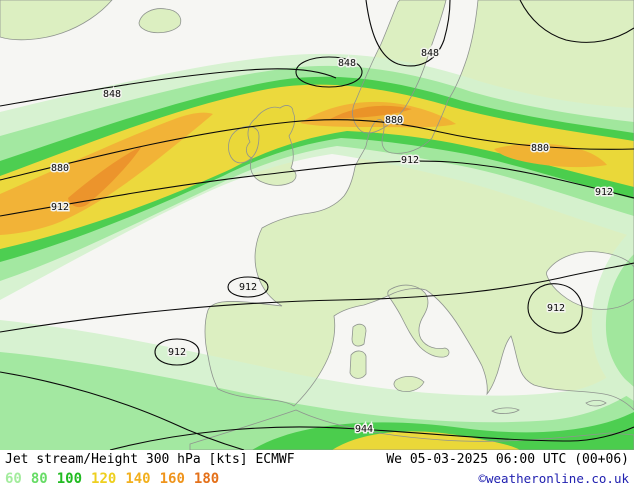 The height and width of the screenshot is (490, 634). I want to click on map-datetime: We 05-03-2025 06:00 UTC (00+06), so click(507, 459).